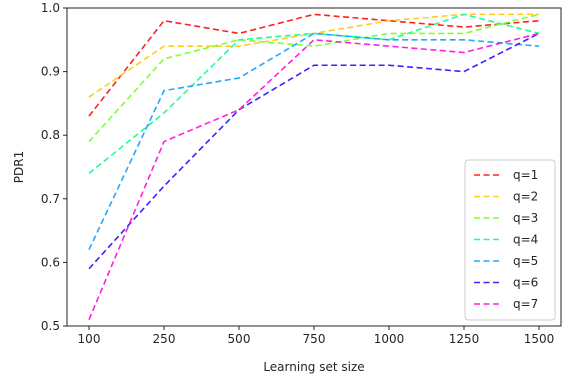 This screenshot has width=568, height=381. I want to click on x-tick-label-6: 1250, so click(464, 339).